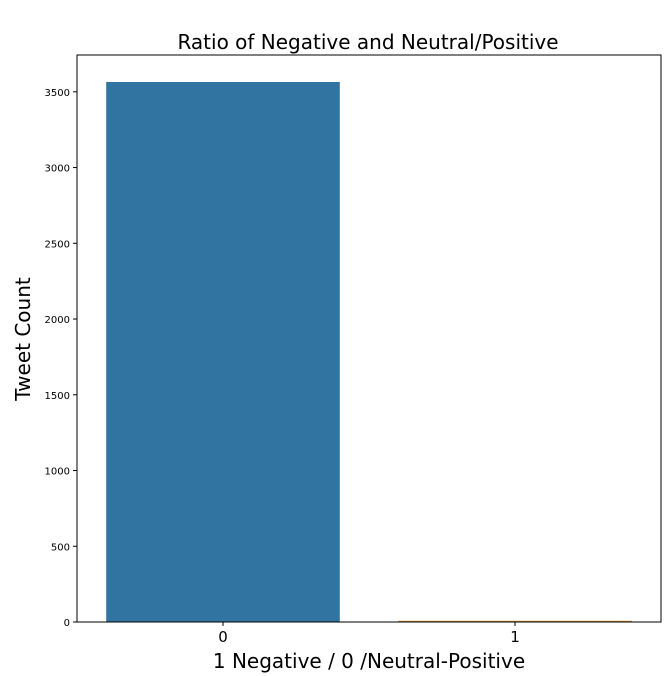 The image size is (666, 676). I want to click on y-axis-ticks: 0 500 1000 1500 2000 2500 3000 3500, so click(61, 358).